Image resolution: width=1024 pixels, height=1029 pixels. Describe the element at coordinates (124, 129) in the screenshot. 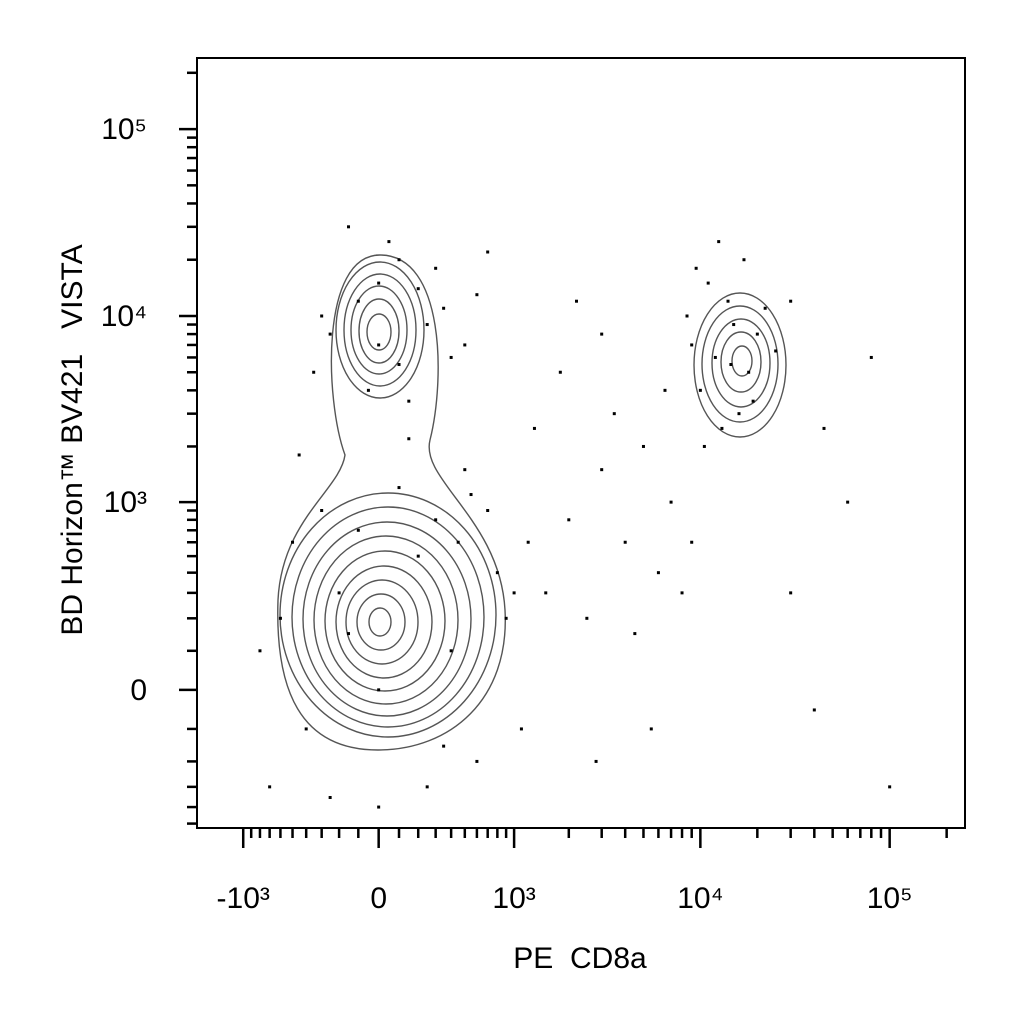

I see `y-tick-label: 10⁵` at that location.